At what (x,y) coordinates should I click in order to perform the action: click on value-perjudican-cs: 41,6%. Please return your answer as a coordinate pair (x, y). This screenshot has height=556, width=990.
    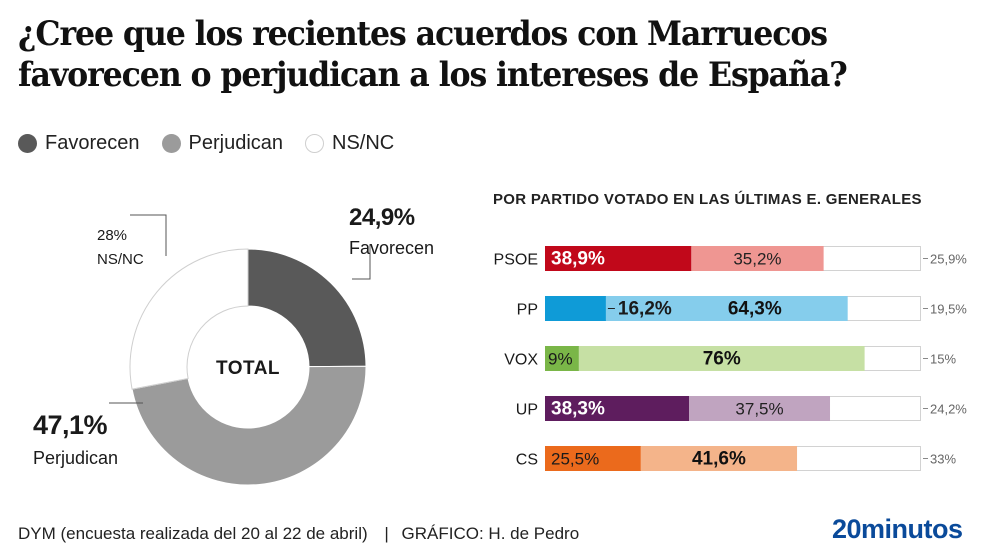
    Looking at the image, I should click on (719, 459).